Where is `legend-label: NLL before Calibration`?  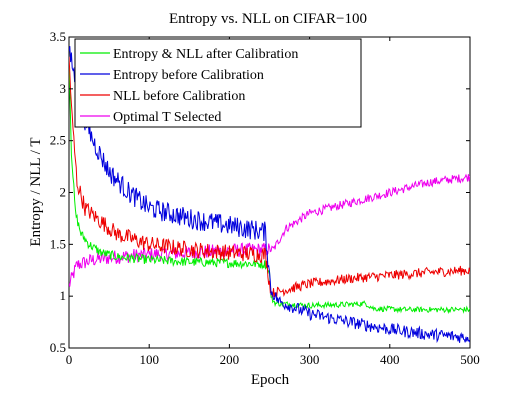 legend-label: NLL before Calibration is located at coordinates (179, 96).